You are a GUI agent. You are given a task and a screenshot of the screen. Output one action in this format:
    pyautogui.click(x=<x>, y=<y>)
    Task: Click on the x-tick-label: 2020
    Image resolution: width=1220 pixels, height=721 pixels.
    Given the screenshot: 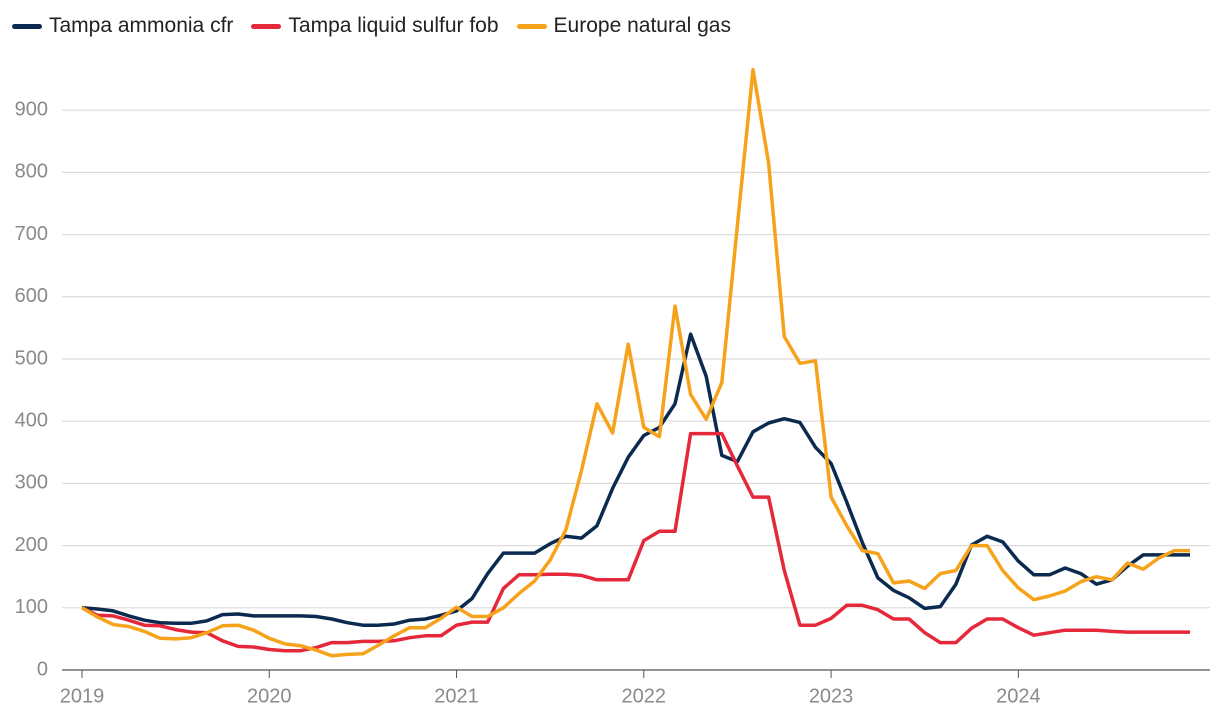 What is the action you would take?
    pyautogui.click(x=269, y=696)
    